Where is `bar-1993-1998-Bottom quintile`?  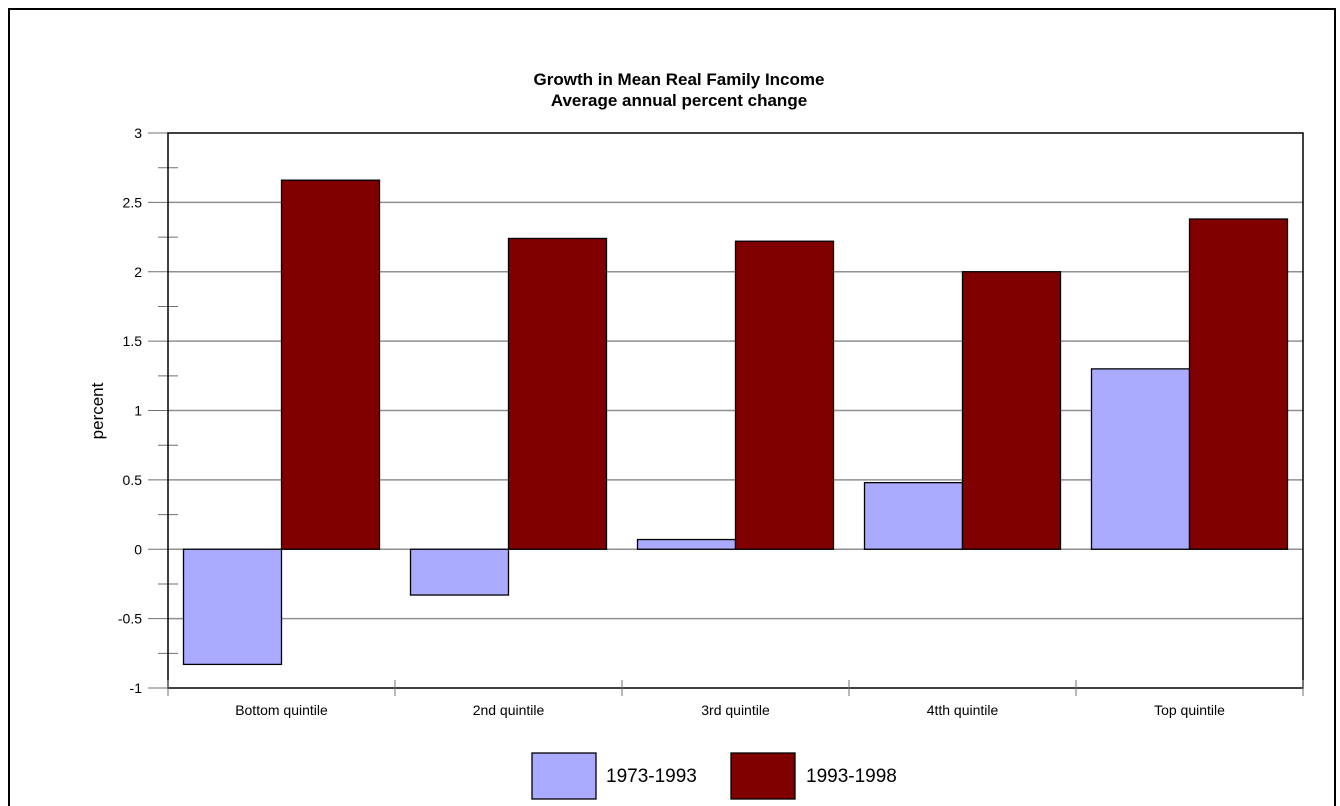 bar-1993-1998-Bottom quintile is located at coordinates (330, 364).